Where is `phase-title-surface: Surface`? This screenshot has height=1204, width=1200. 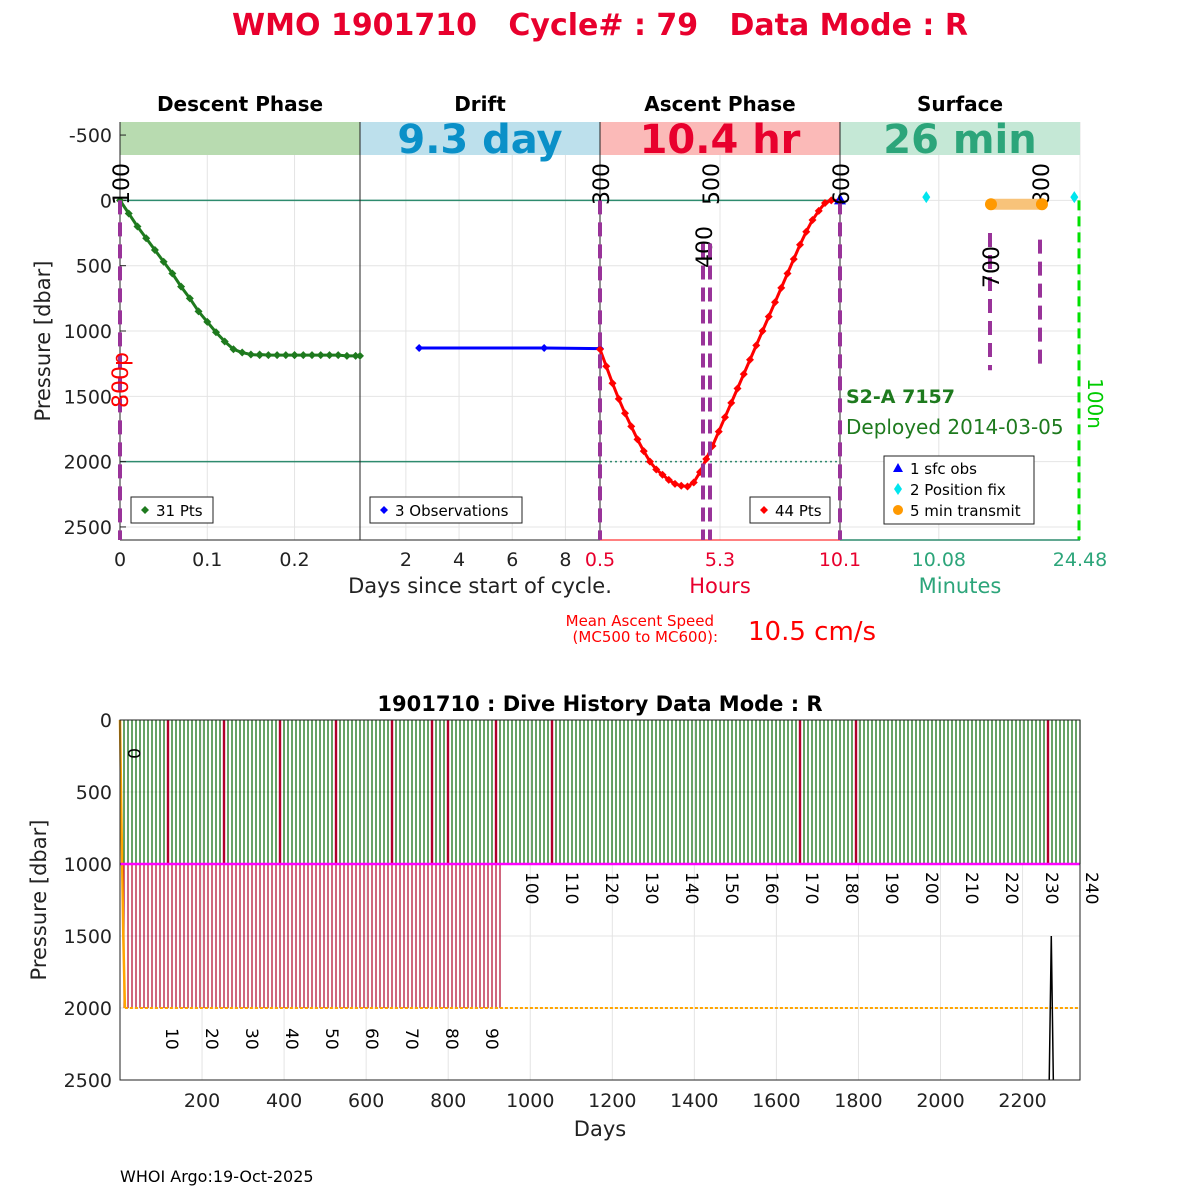 phase-title-surface: Surface is located at coordinates (960, 104).